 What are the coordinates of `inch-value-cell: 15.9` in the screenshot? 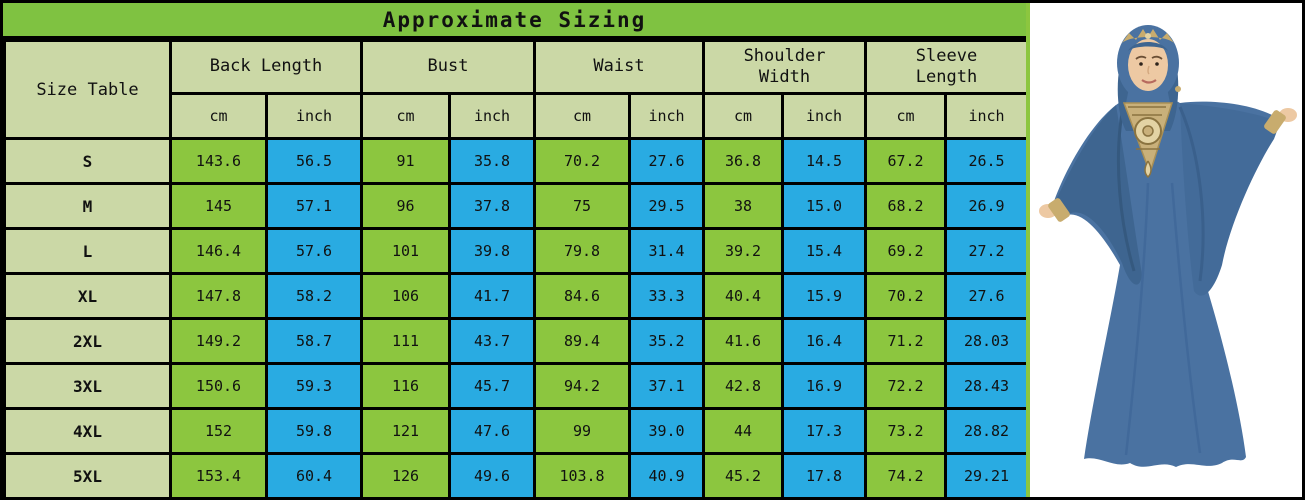 It's located at (824, 296).